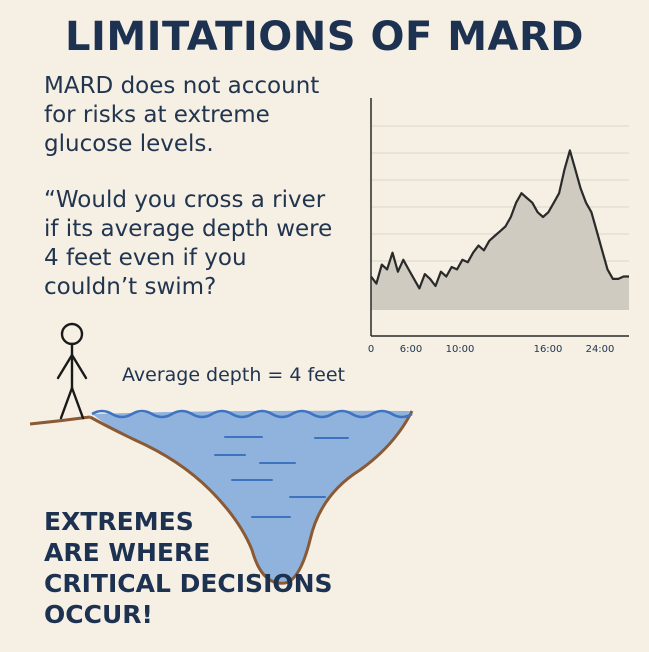  What do you see at coordinates (157, 115) in the screenshot?
I see `intro-line: for risks at extreme` at bounding box center [157, 115].